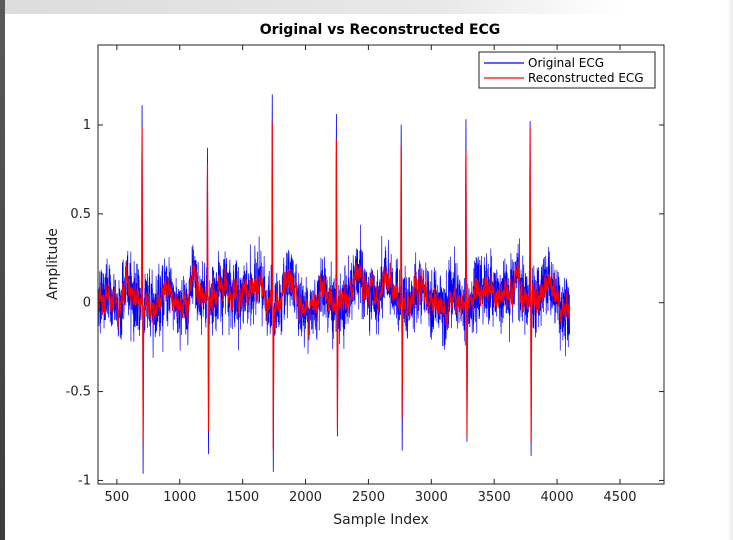 The image size is (733, 540). I want to click on window-right-edge, so click(730, 270).